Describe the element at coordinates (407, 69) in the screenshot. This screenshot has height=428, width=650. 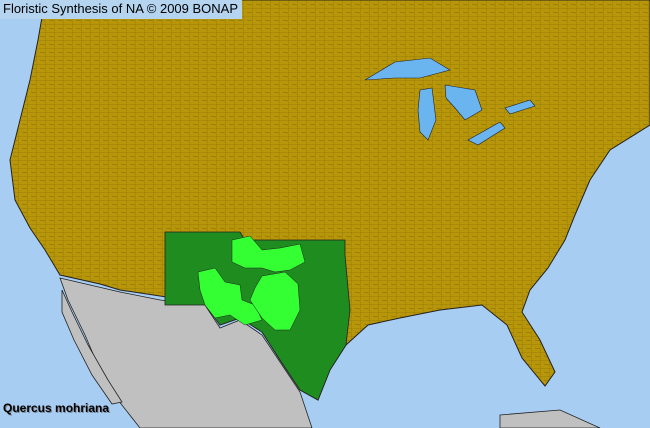
I see `lake-superior` at that location.